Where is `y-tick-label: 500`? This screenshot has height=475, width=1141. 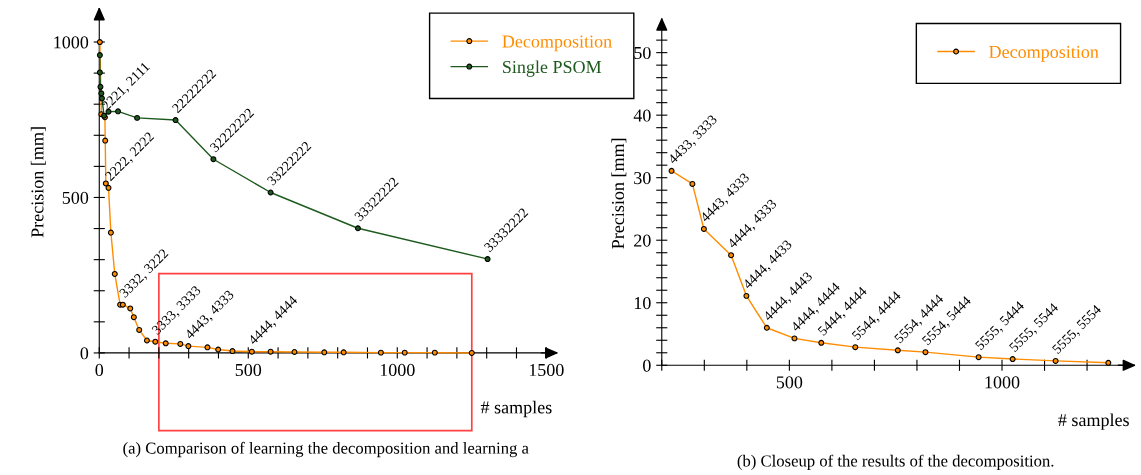
y-tick-label: 500 is located at coordinates (75, 197).